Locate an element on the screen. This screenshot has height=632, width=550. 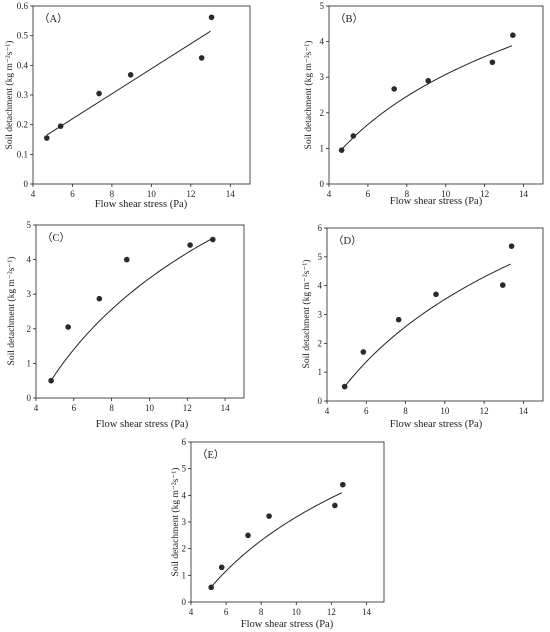
plot-frame-b is located at coordinates (436, 95).